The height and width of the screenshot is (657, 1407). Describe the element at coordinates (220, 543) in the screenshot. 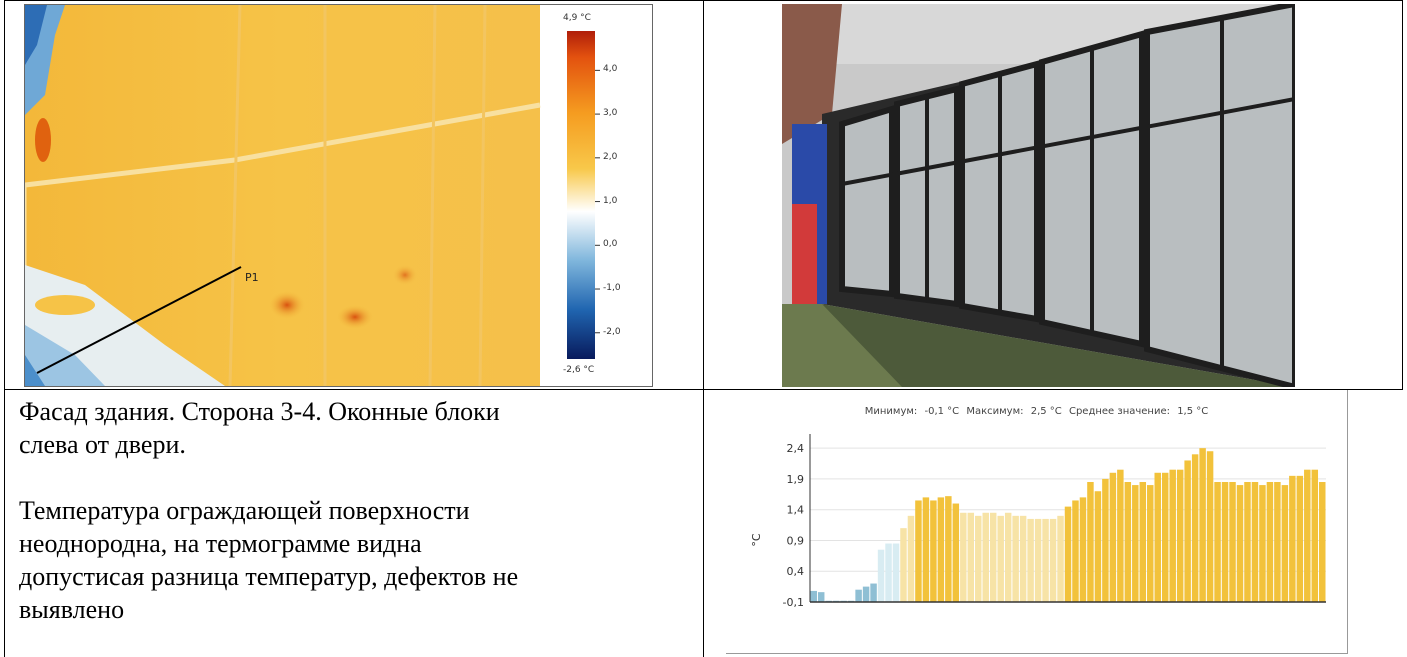

I see `description-para2-line-2: неоднородна, на термограмме видна` at that location.